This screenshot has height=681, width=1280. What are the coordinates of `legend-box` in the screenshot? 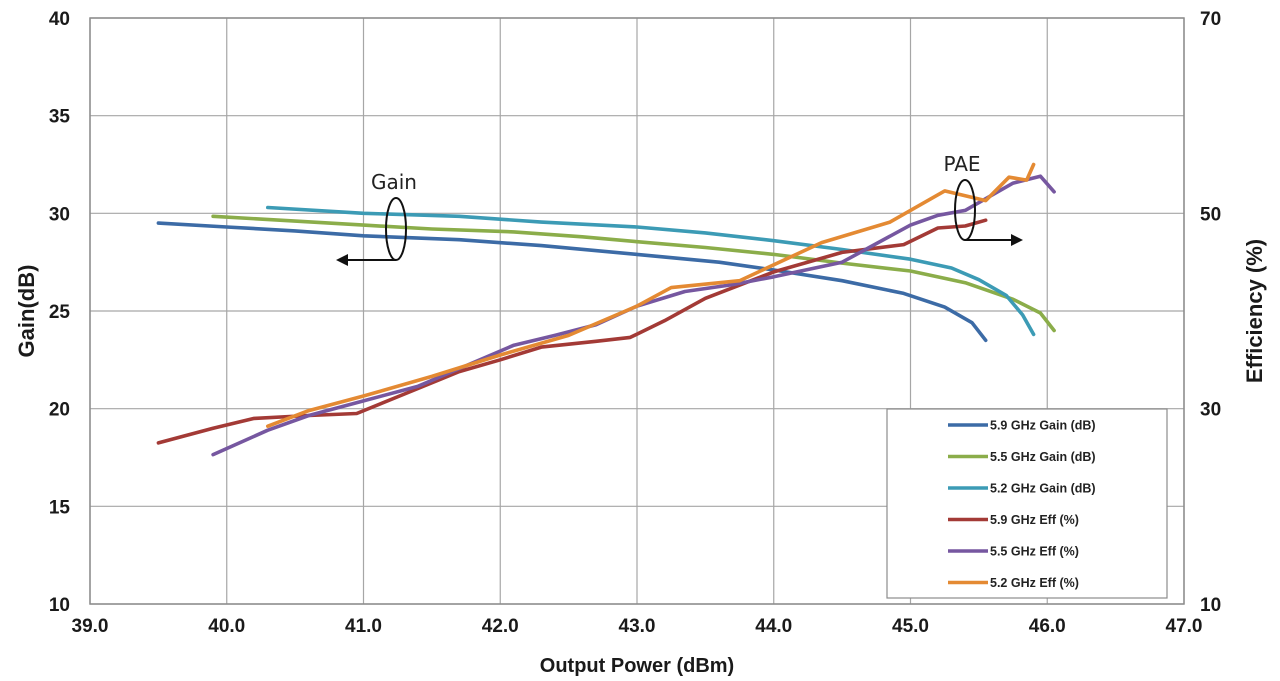 It's located at (1027, 503).